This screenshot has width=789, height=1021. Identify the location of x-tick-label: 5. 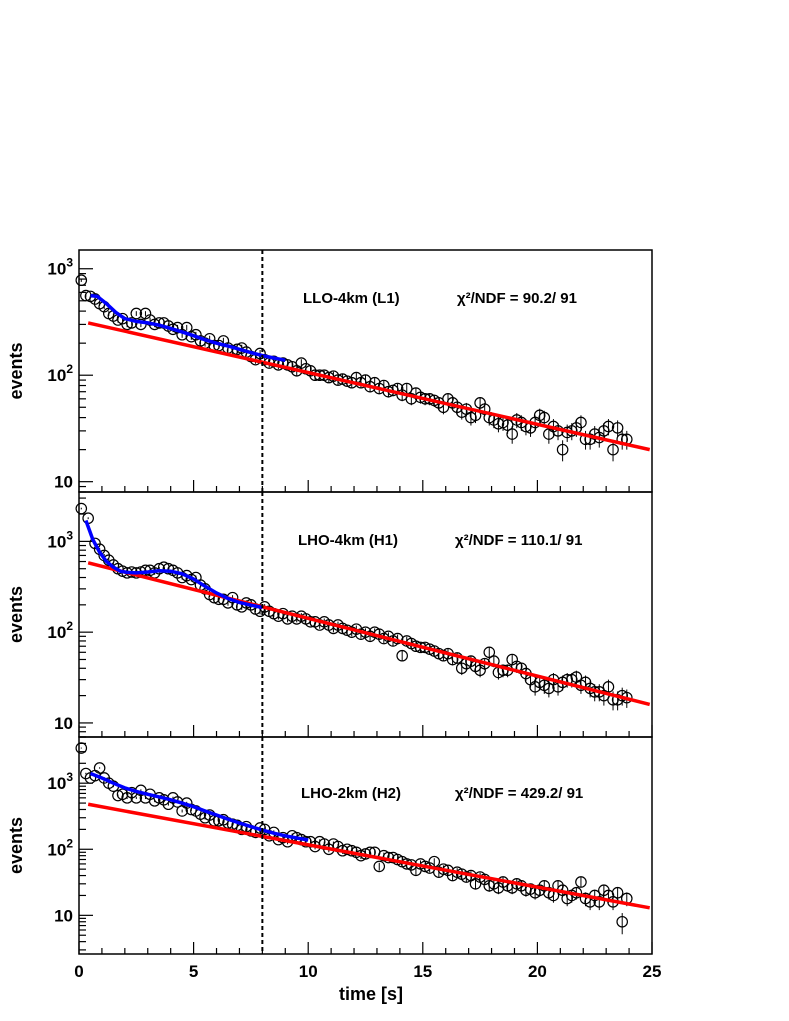
(193, 971).